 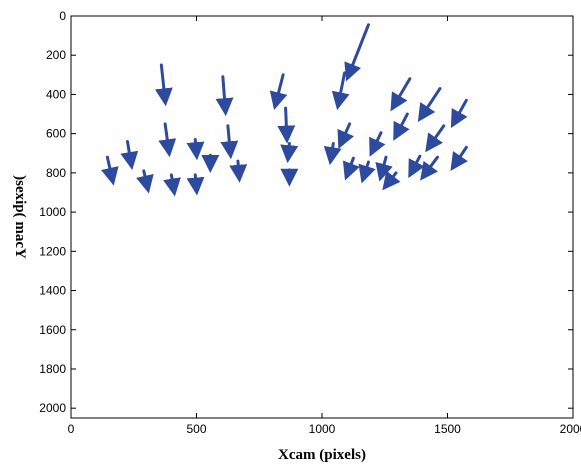 What do you see at coordinates (20, 217) in the screenshot?
I see `y-axis-title: )sexip( macY` at bounding box center [20, 217].